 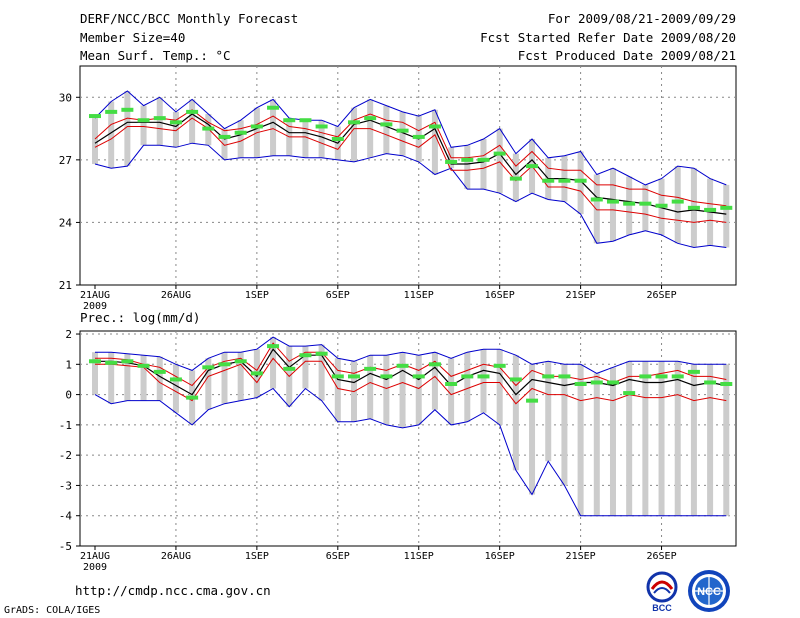 I want to click on ncc-logo-label: NCC, so click(x=709, y=592).